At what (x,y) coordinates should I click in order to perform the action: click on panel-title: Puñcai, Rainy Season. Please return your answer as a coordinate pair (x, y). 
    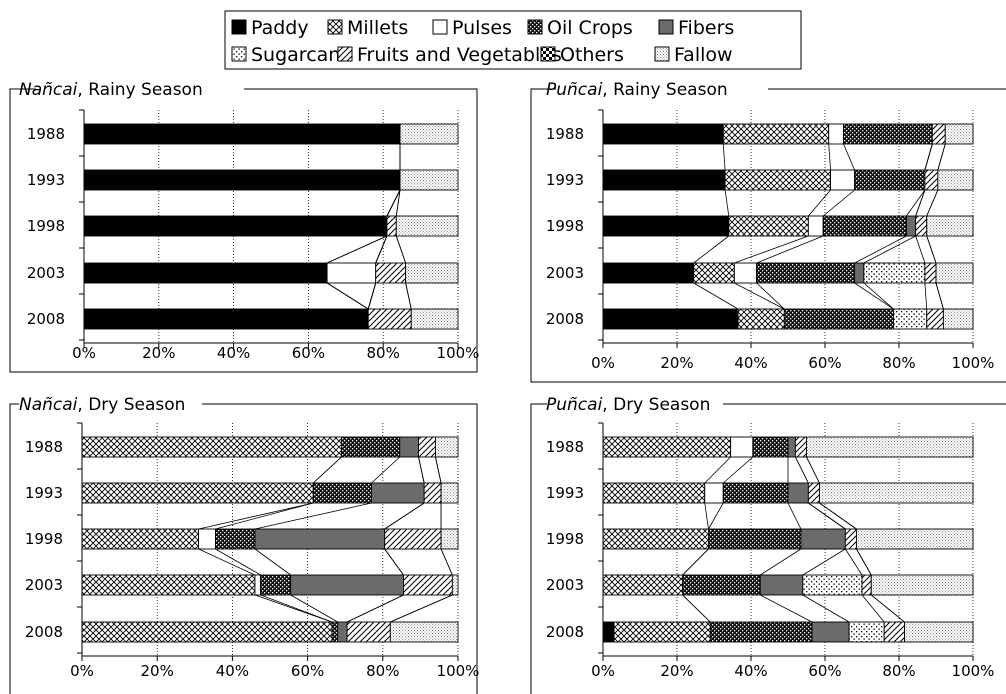
    Looking at the image, I should click on (637, 90).